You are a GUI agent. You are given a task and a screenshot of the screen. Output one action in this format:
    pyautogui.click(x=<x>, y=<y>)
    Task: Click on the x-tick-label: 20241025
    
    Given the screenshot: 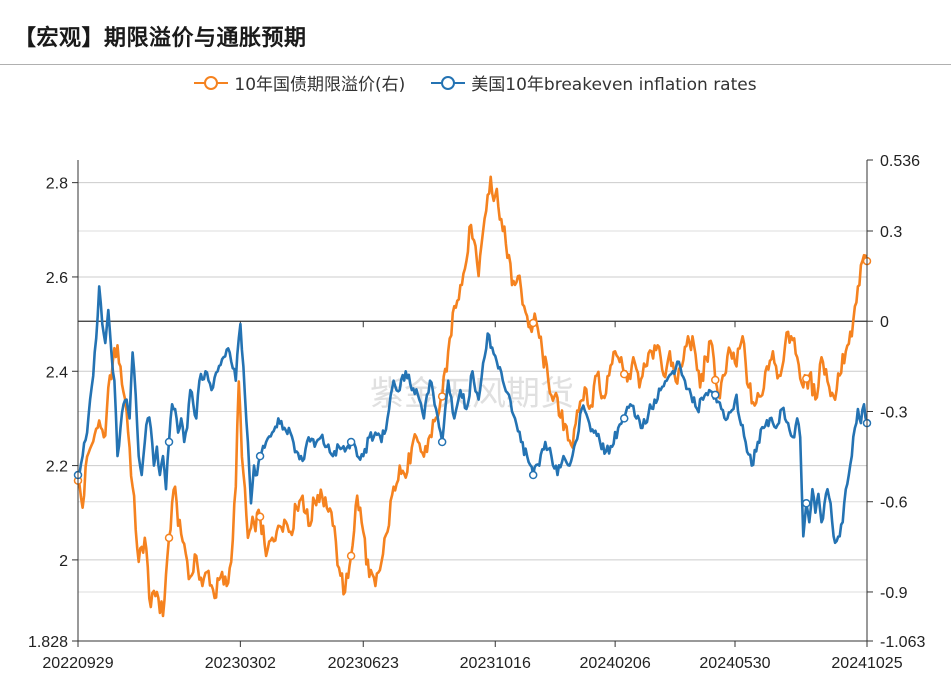 What is the action you would take?
    pyautogui.click(x=866, y=663)
    